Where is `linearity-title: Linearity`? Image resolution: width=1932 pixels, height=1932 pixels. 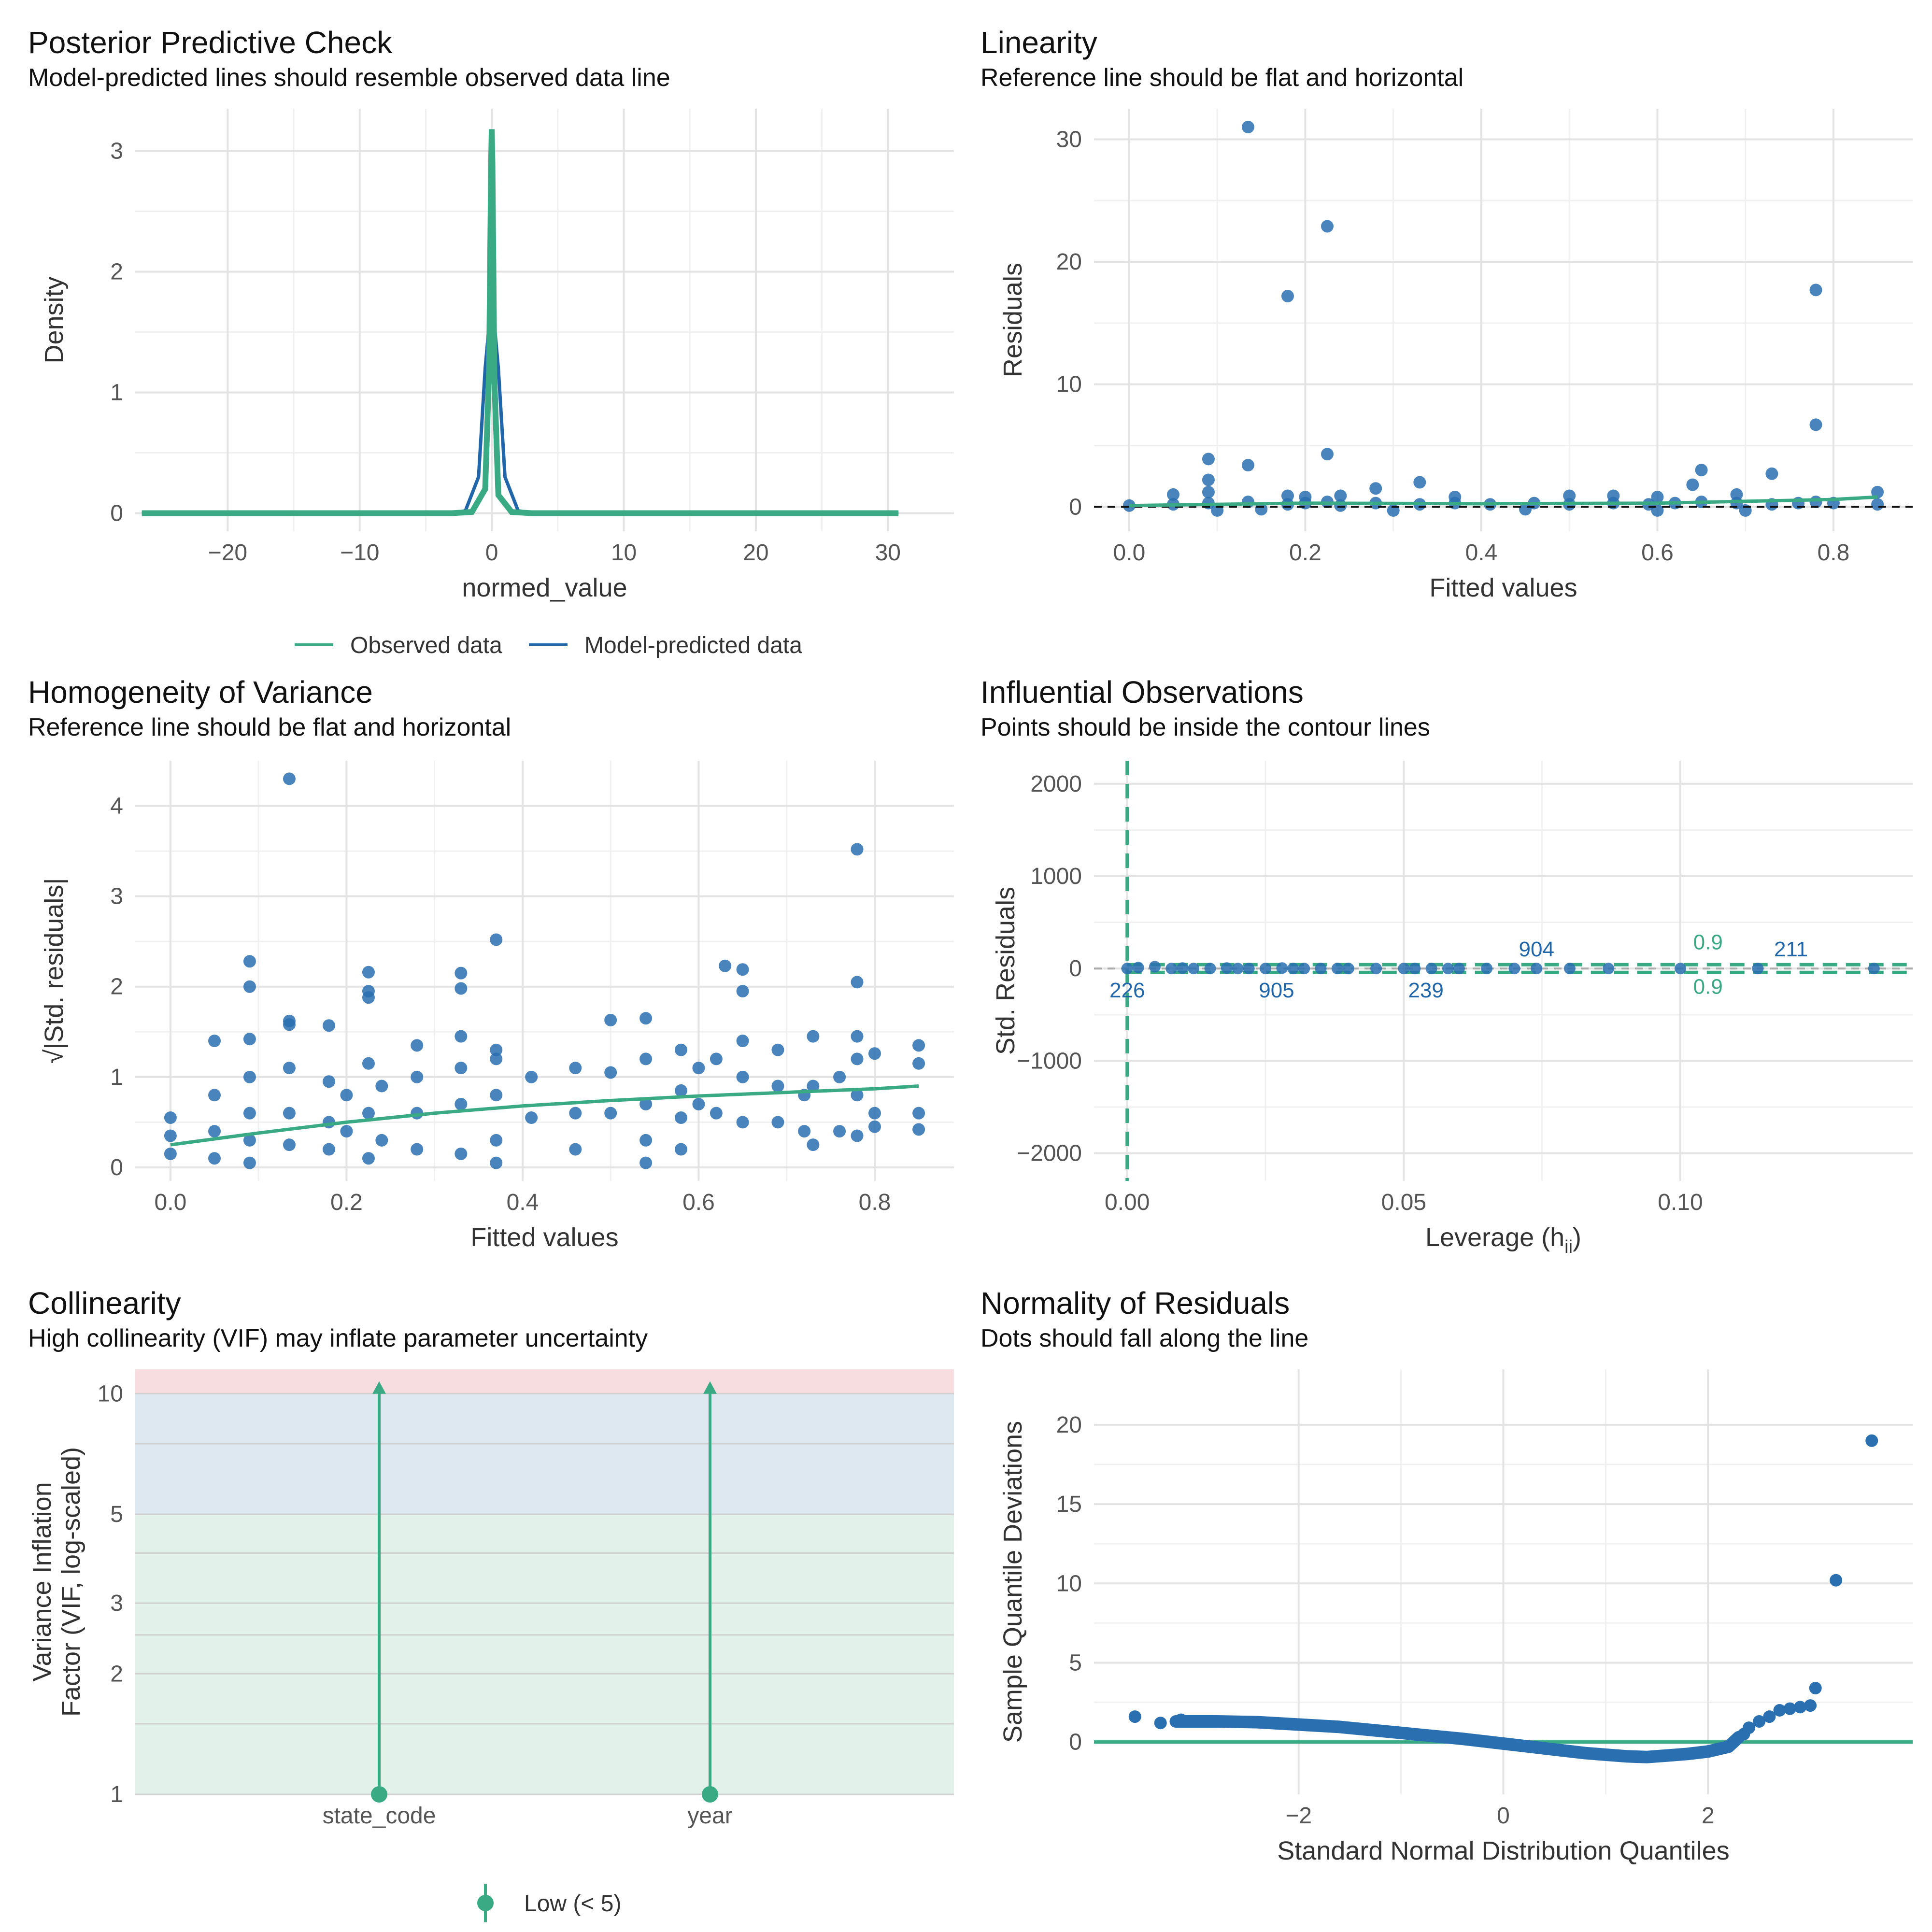 linearity-title: Linearity is located at coordinates (1038, 42).